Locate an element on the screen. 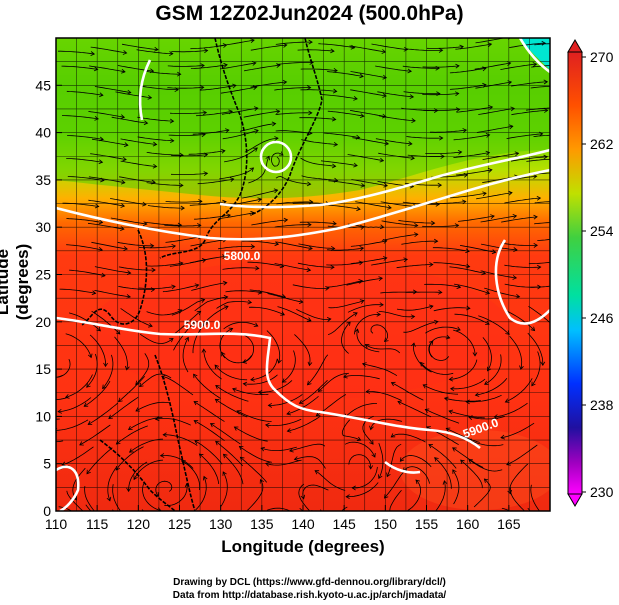 The height and width of the screenshot is (605, 619). x-tick-label: 115 is located at coordinates (97, 524).